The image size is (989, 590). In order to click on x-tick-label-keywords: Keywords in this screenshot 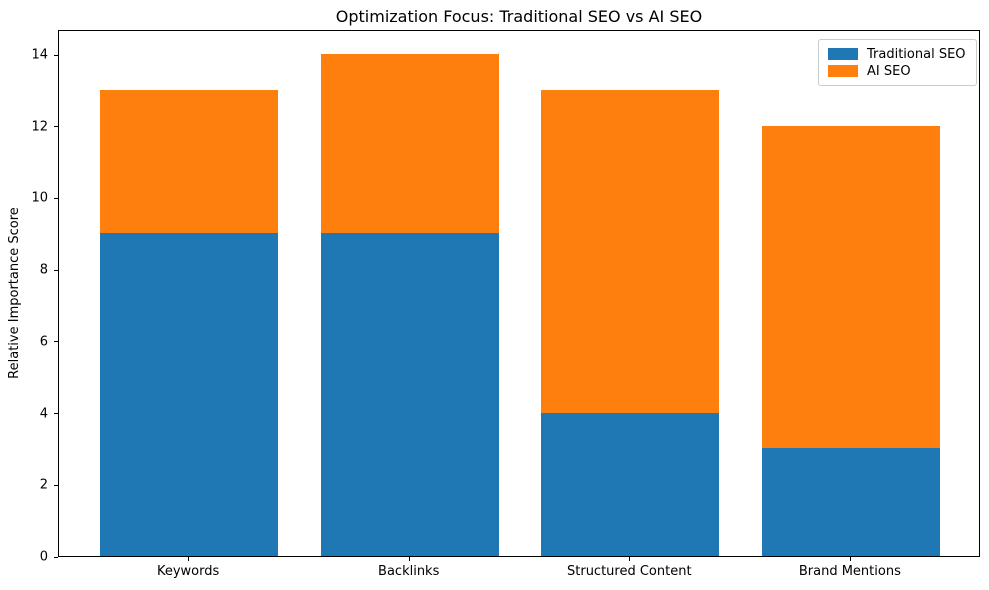, I will do `click(188, 571)`.